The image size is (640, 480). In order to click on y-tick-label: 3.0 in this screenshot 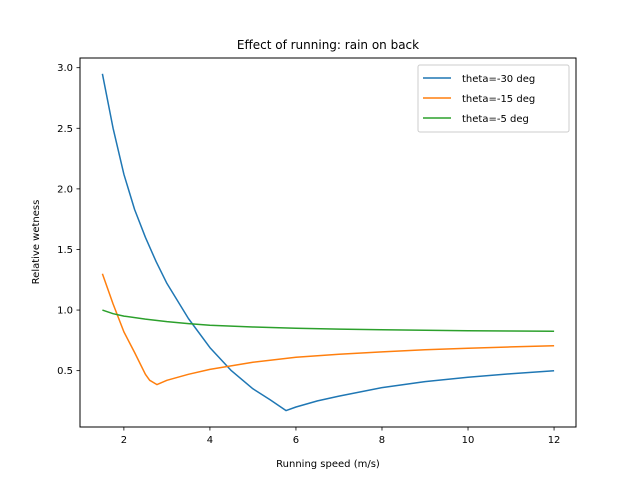, I will do `click(65, 68)`.